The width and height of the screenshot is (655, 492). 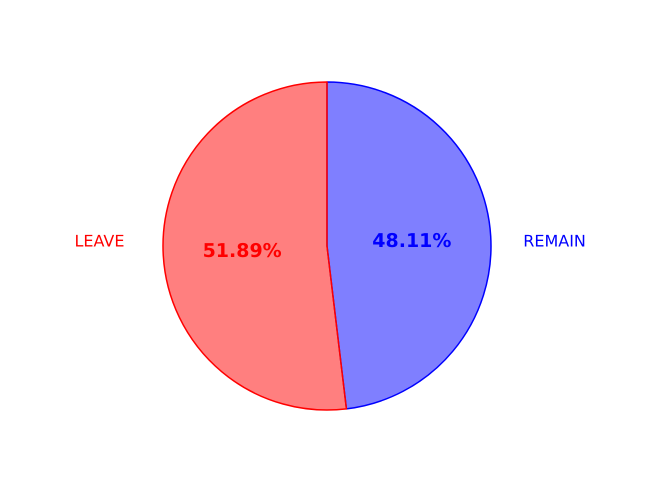 I want to click on data-label: 48.11%, so click(x=412, y=241).